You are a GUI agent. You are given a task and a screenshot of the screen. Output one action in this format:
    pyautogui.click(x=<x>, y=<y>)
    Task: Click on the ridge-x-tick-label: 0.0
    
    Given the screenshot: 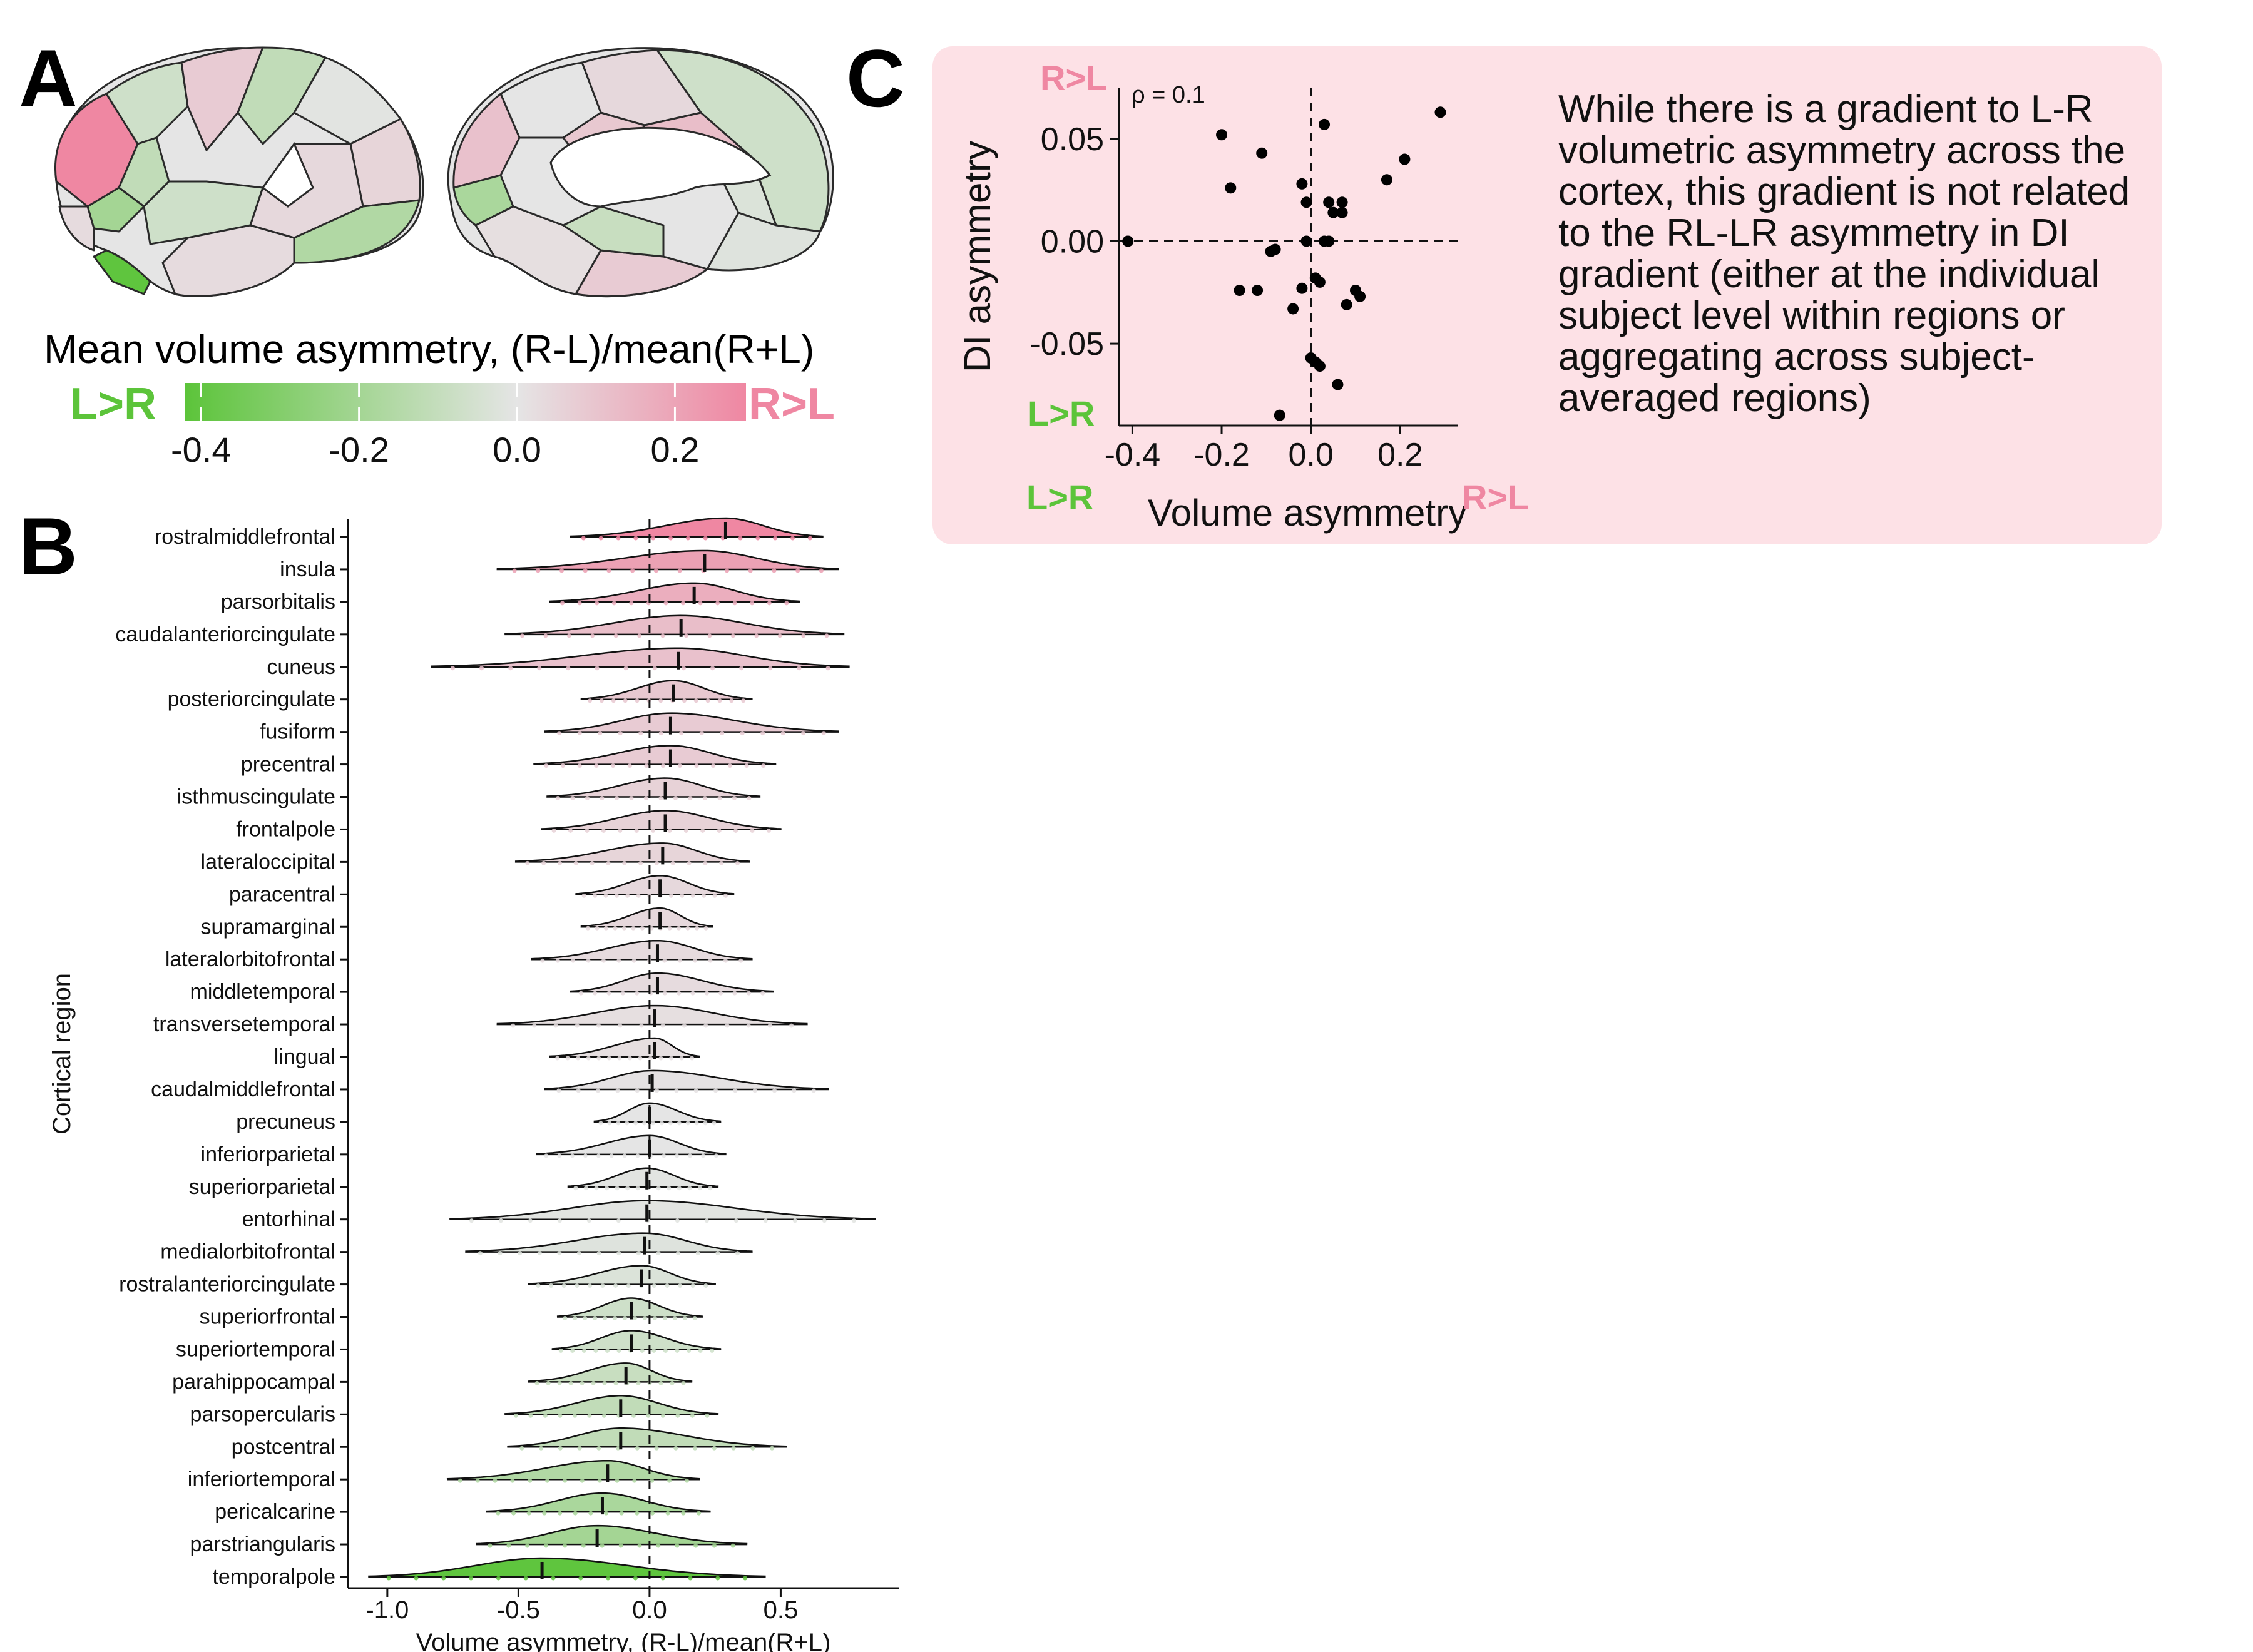 What is the action you would take?
    pyautogui.click(x=649, y=1610)
    